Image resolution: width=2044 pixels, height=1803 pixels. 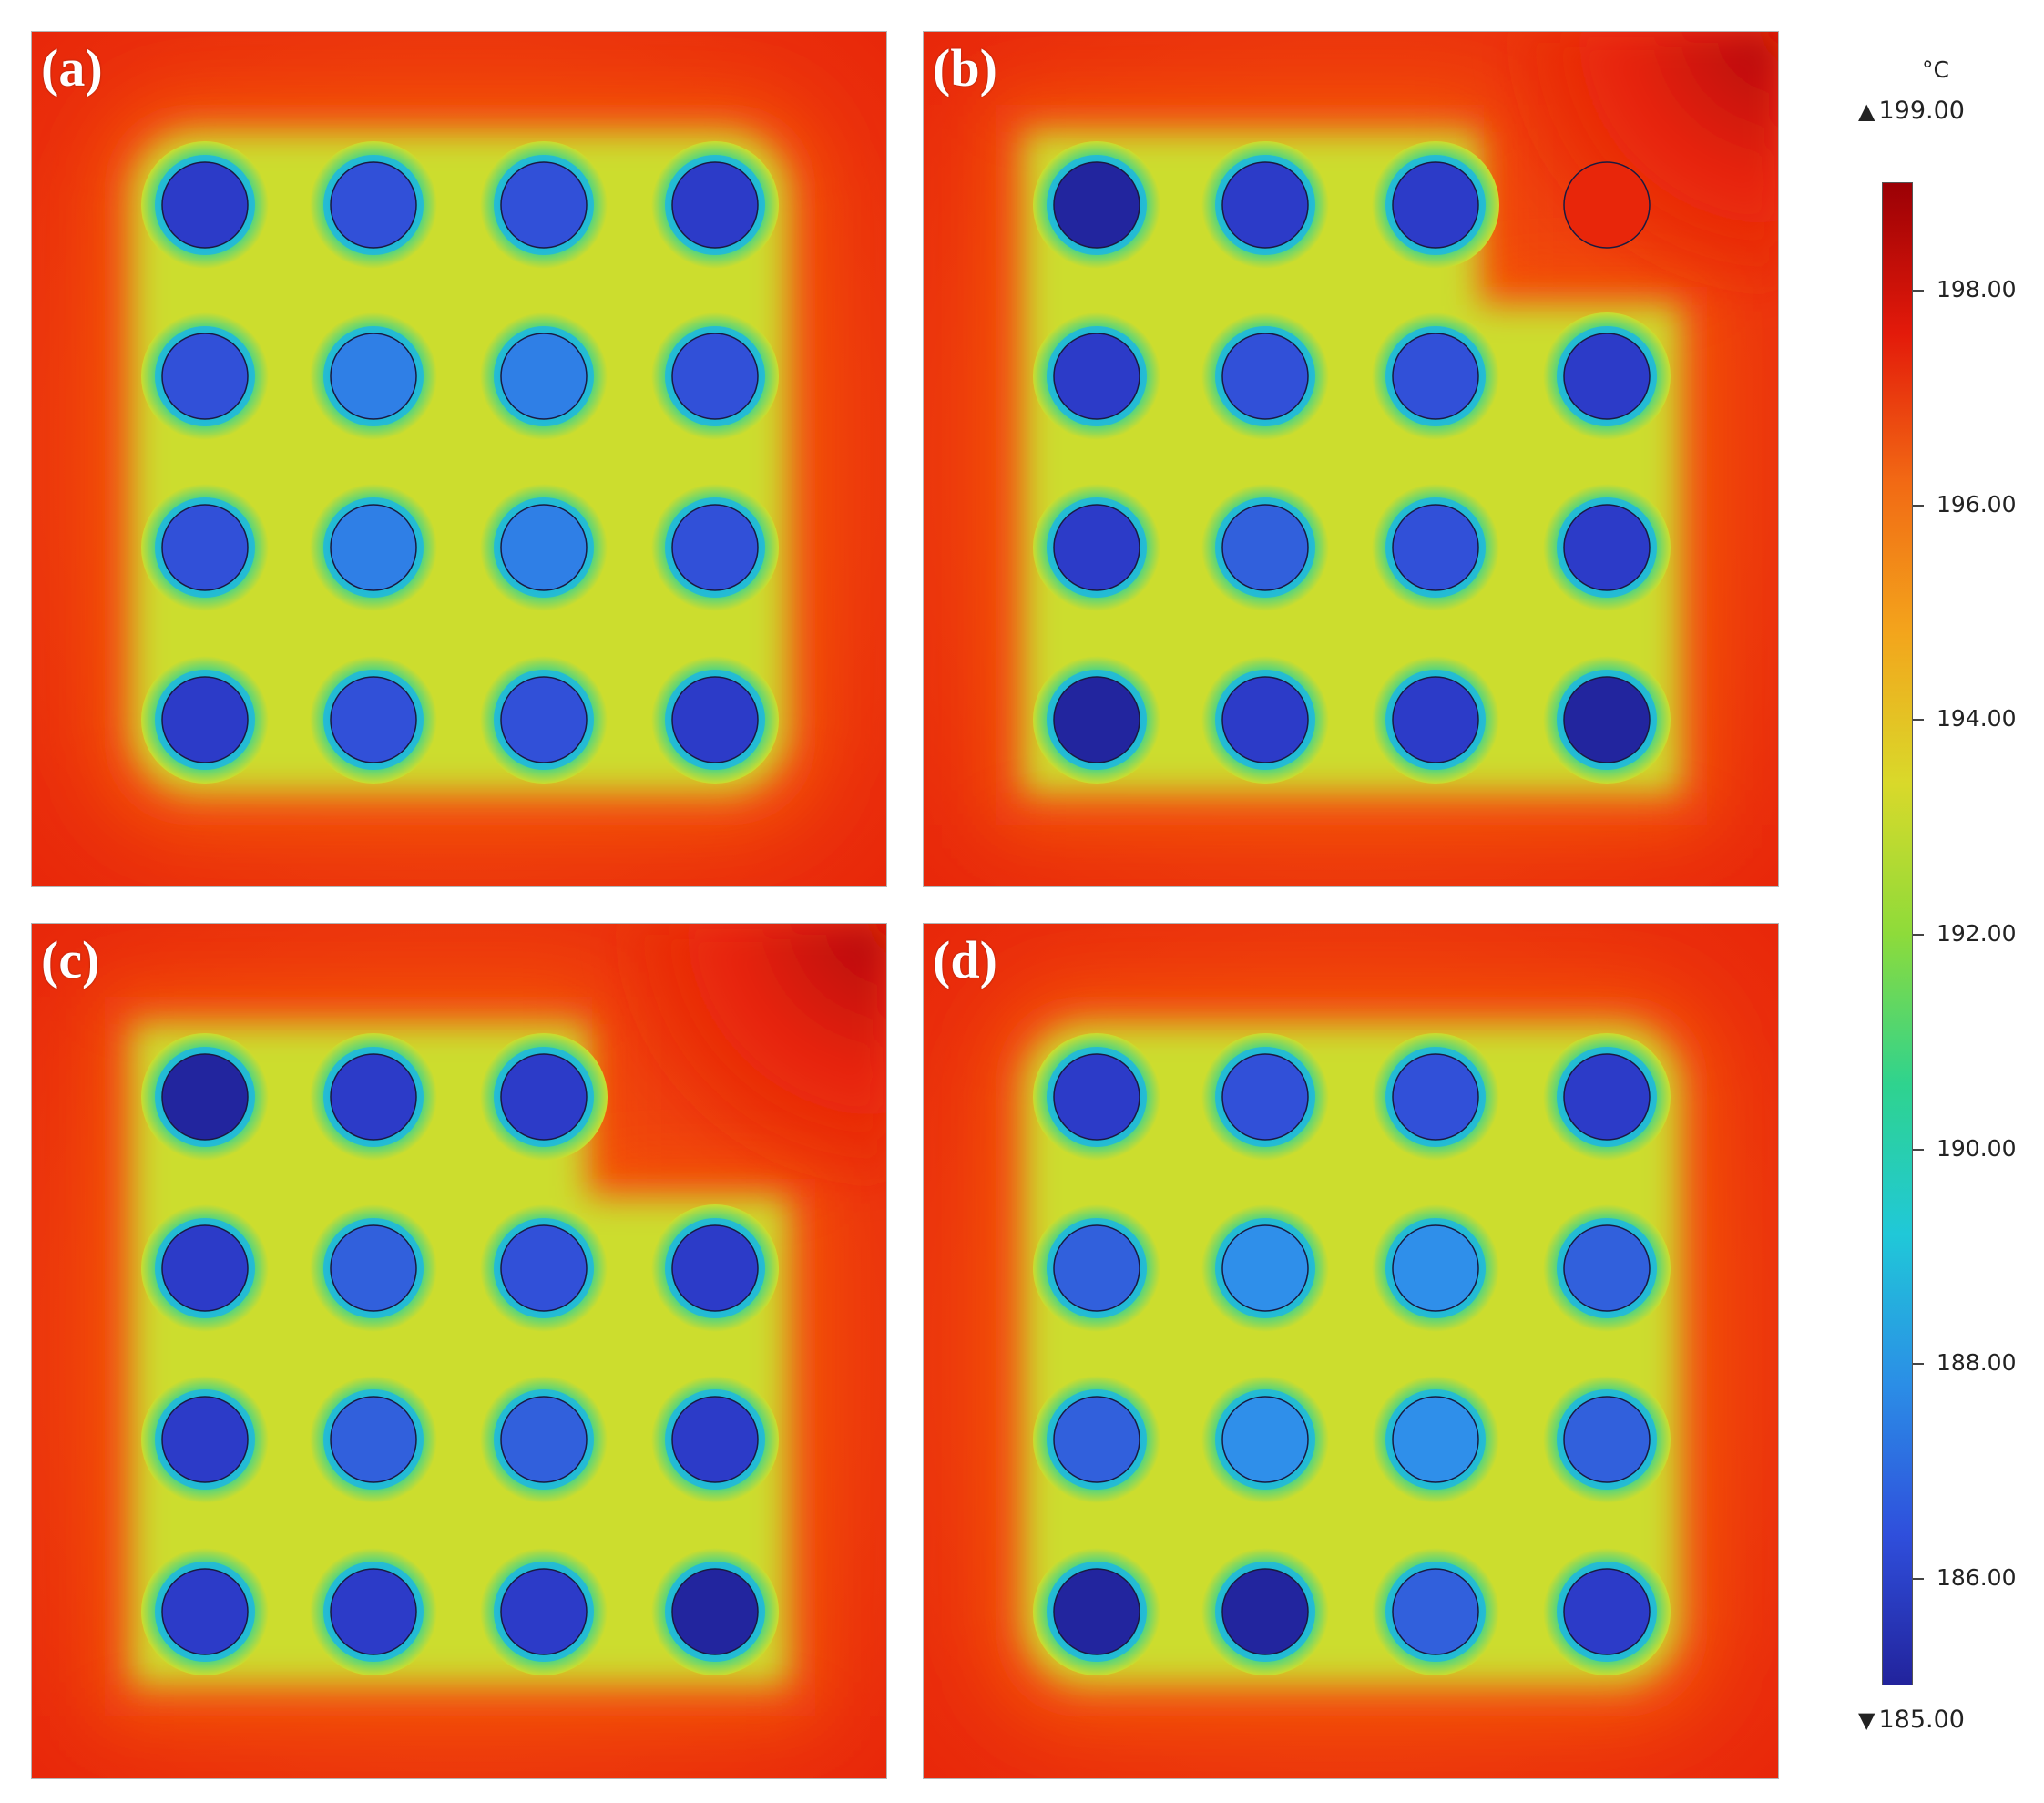 What do you see at coordinates (1977, 1363) in the screenshot?
I see `tick-label: 188.00` at bounding box center [1977, 1363].